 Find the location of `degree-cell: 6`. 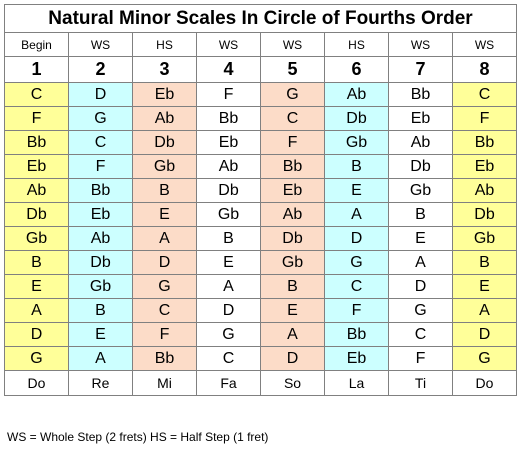

degree-cell: 6 is located at coordinates (356, 69).